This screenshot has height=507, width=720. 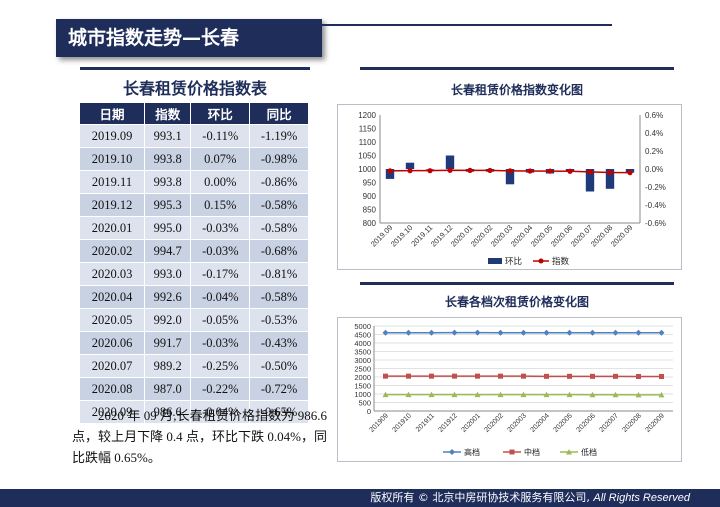 What do you see at coordinates (655, 205) in the screenshot?
I see `y-right-tick-label: -0.4%` at bounding box center [655, 205].